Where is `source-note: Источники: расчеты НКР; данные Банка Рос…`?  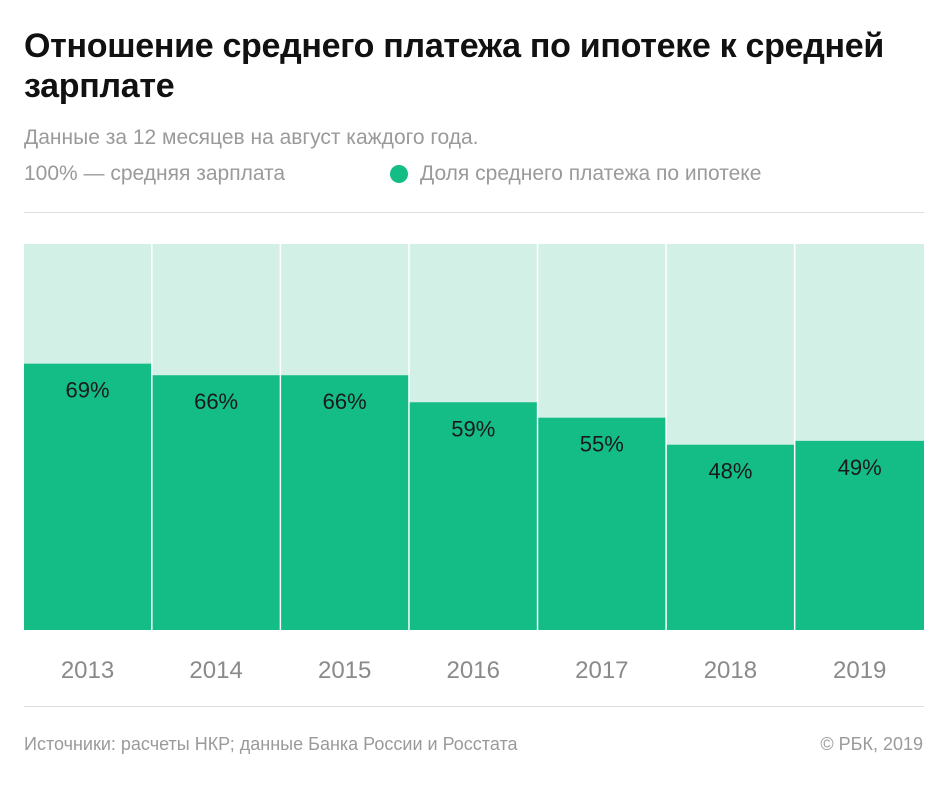 source-note: Источники: расчеты НКР; данные Банка Рос… is located at coordinates (271, 744).